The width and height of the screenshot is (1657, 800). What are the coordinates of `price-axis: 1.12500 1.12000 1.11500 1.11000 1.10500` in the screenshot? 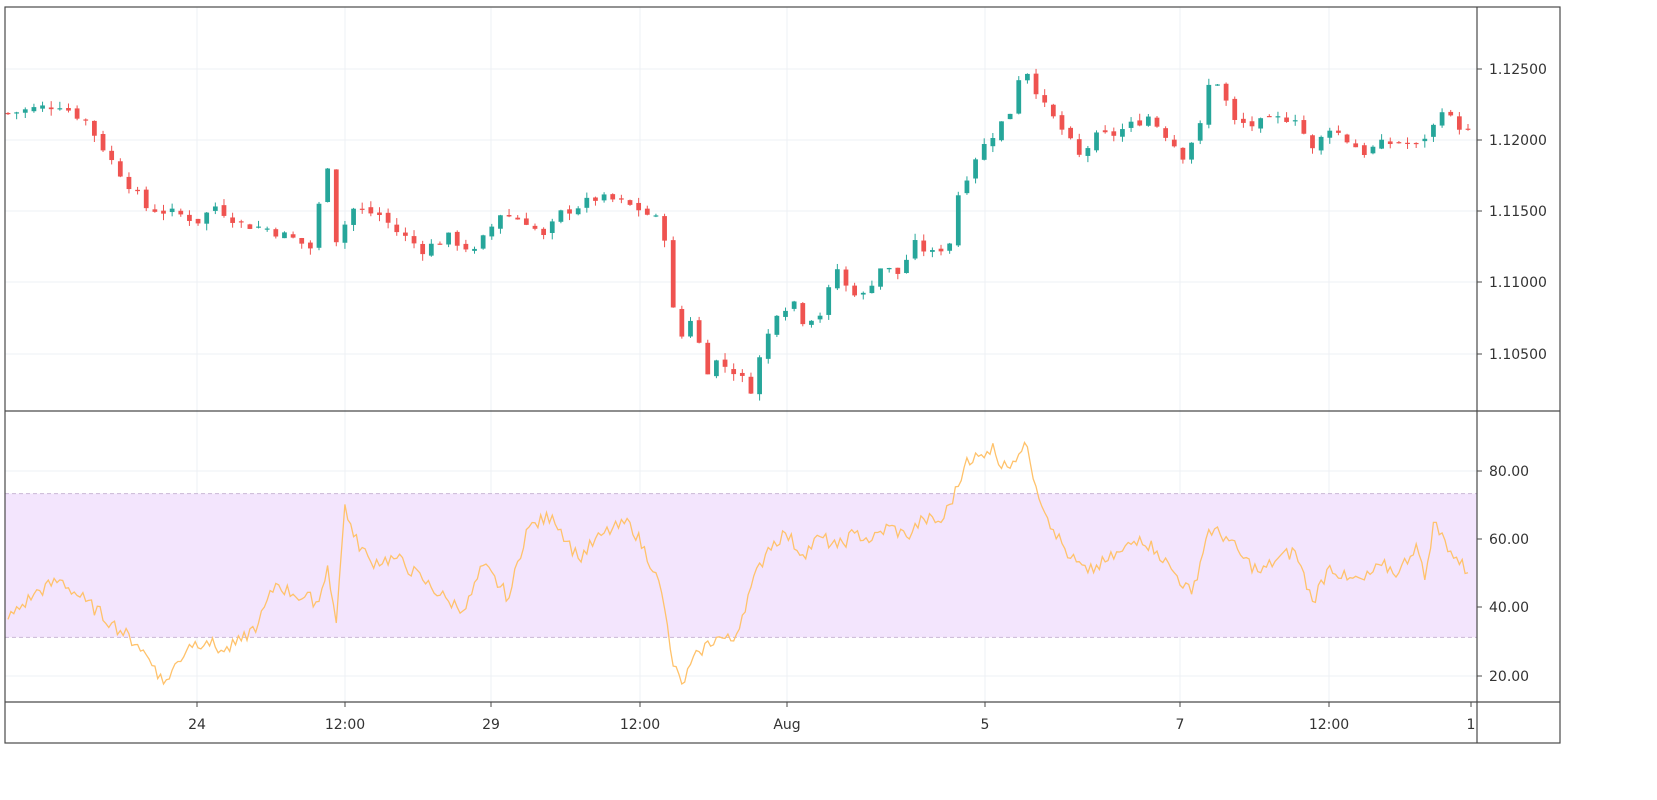 It's located at (1512, 212).